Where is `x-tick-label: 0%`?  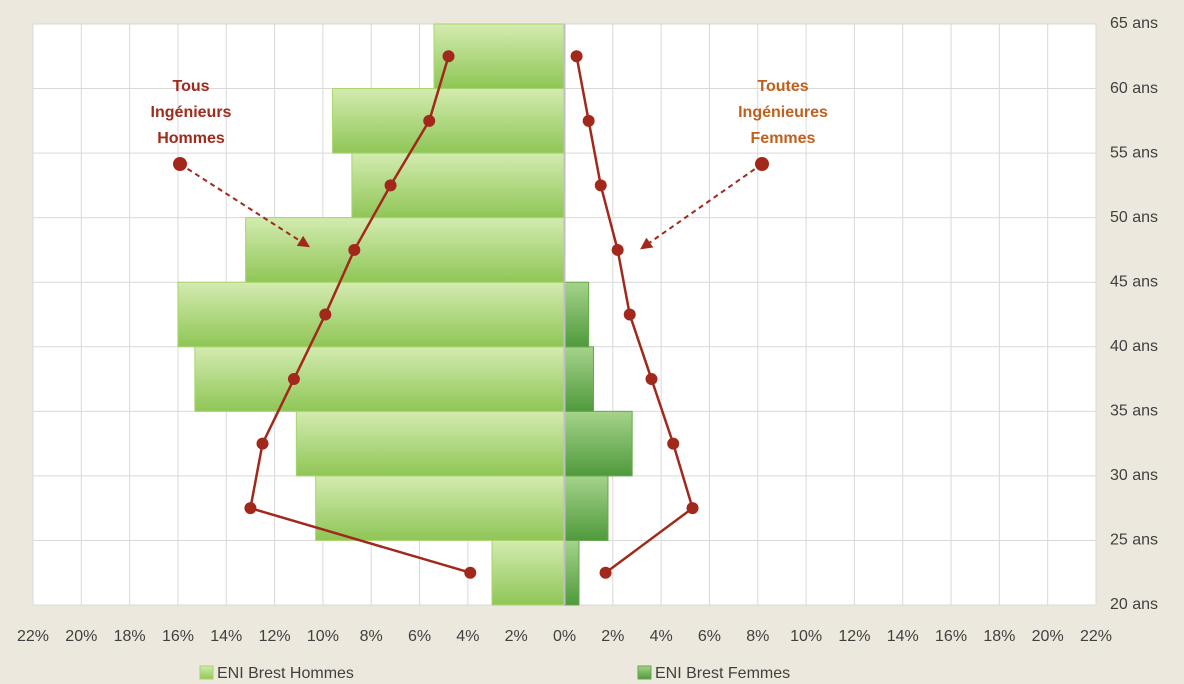 x-tick-label: 0% is located at coordinates (564, 636).